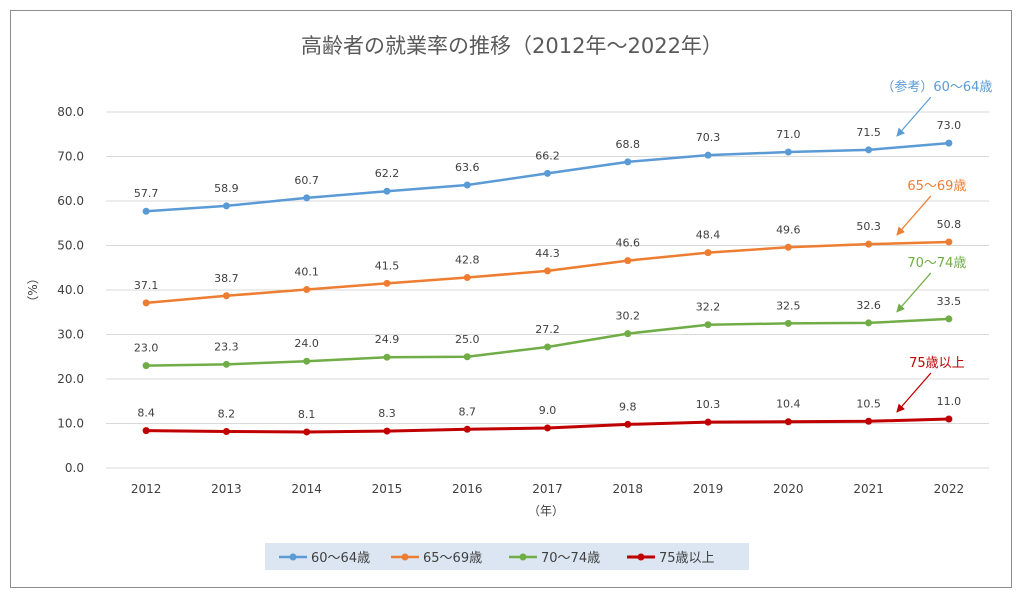  I want to click on legend-label: 60〜64歳, so click(340, 558).